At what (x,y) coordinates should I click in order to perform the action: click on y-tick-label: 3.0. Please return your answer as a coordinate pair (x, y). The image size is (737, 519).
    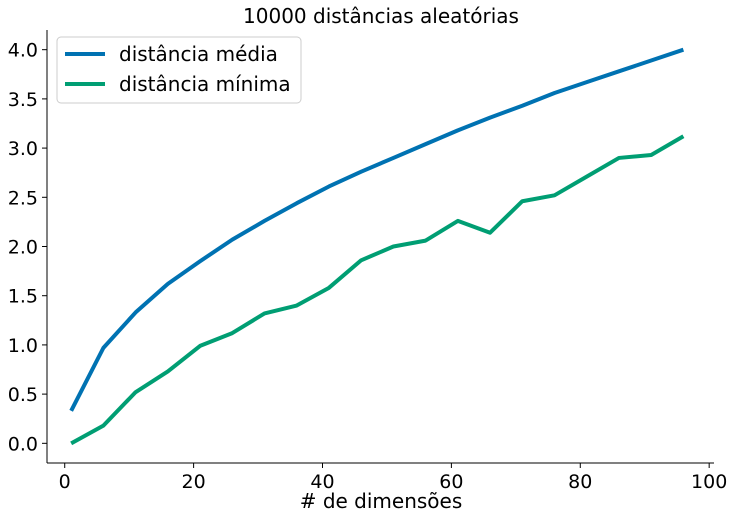
    Looking at the image, I should click on (23, 149).